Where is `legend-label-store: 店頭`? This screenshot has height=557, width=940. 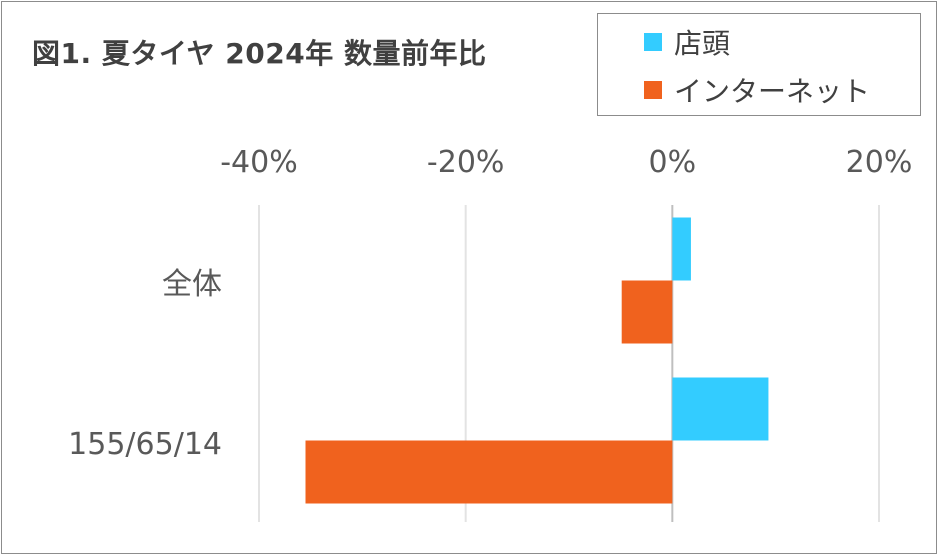
legend-label-store: 店頭 is located at coordinates (702, 43).